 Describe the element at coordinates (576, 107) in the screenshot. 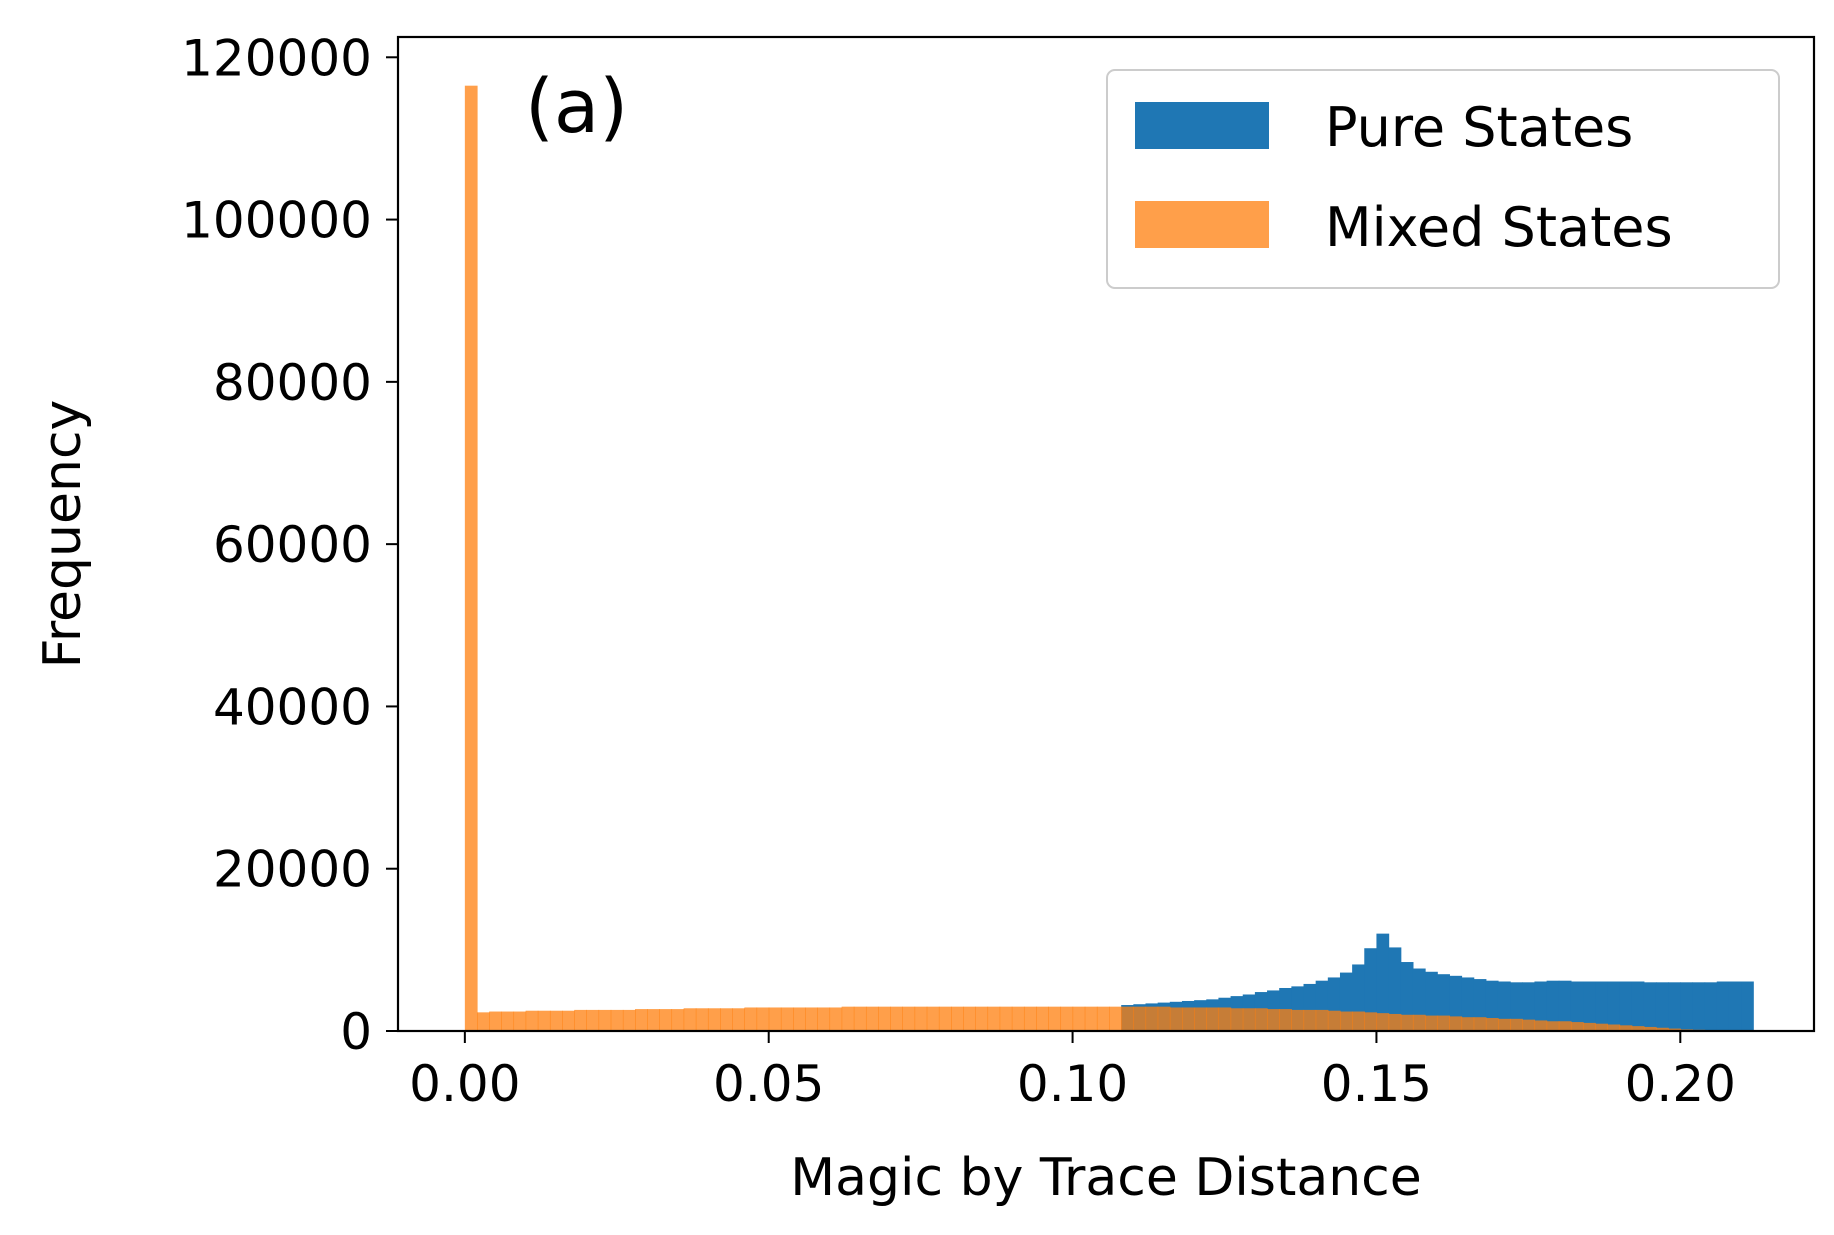

I see `panel-label: (a)` at that location.